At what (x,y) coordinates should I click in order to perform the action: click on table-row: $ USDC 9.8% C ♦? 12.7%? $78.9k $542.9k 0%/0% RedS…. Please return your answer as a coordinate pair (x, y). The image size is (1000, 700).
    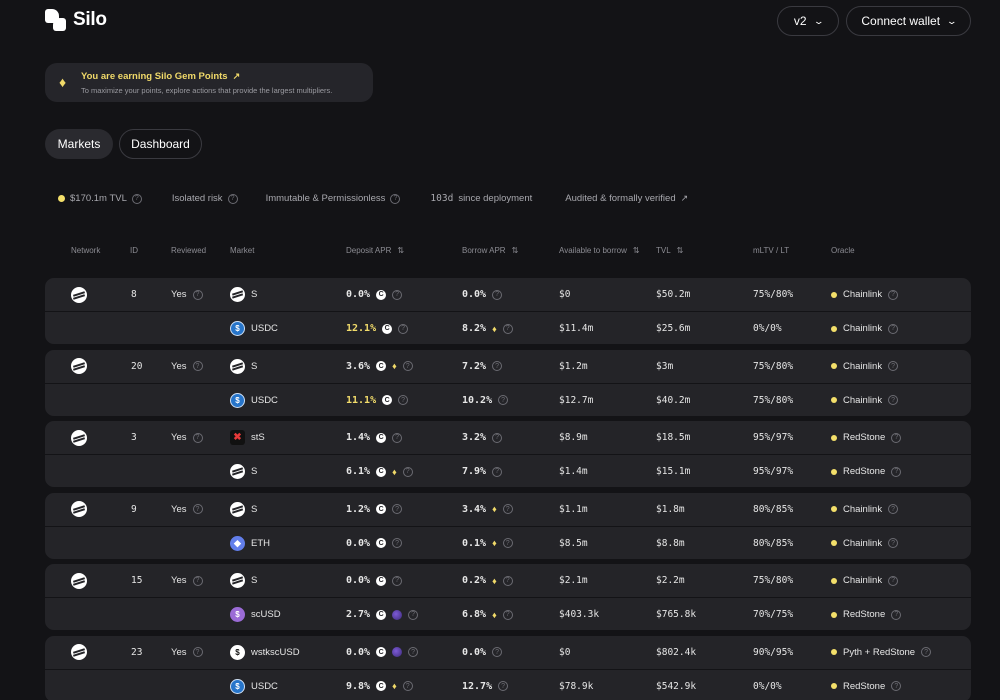
    Looking at the image, I should click on (508, 684).